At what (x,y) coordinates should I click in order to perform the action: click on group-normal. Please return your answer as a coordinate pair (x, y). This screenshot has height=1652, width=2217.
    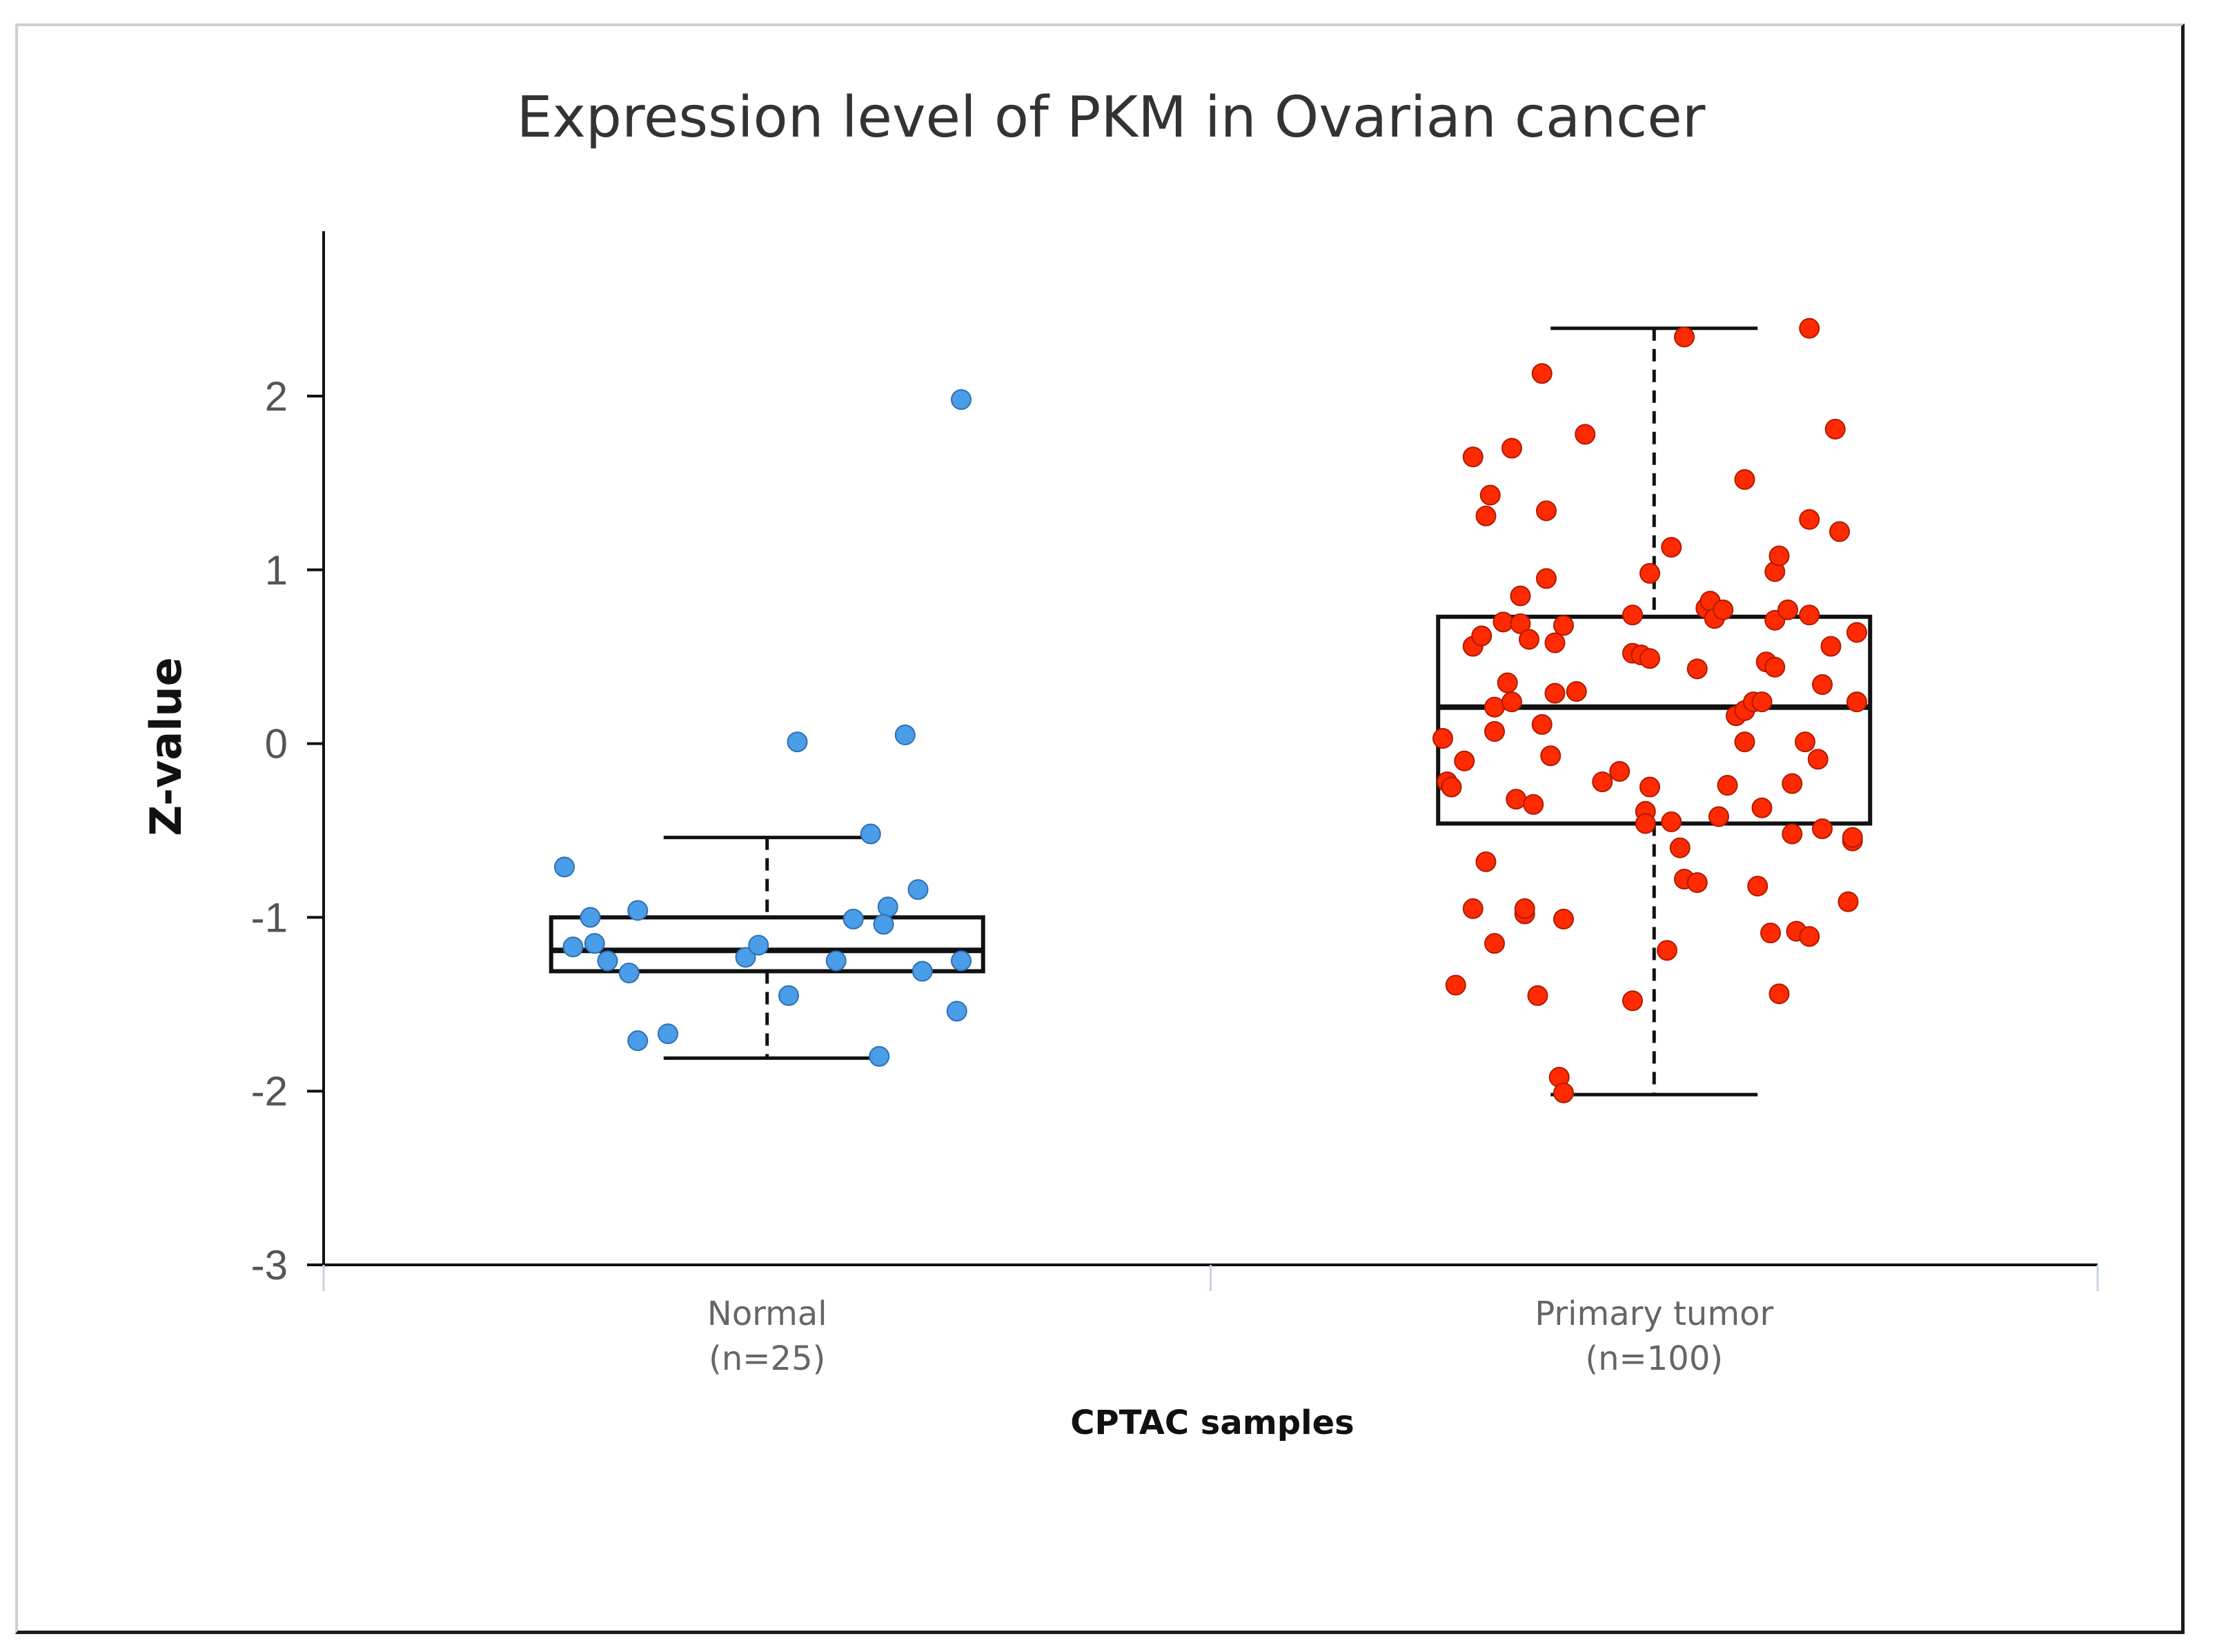
    Looking at the image, I should click on (767, 728).